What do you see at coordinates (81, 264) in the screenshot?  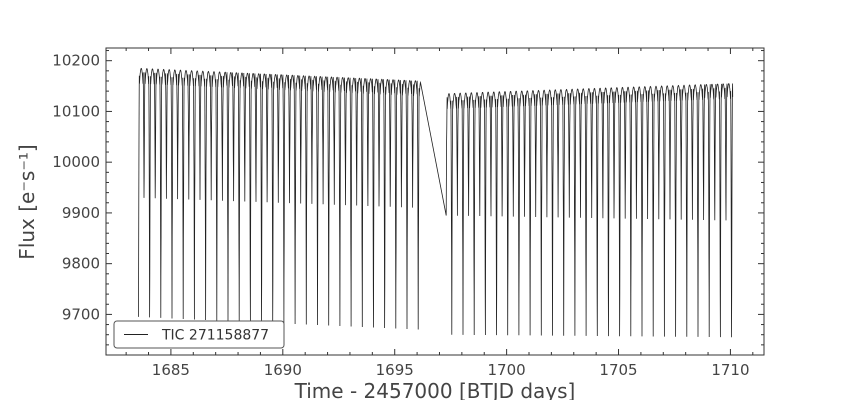 I see `y-tick-label: 9800` at bounding box center [81, 264].